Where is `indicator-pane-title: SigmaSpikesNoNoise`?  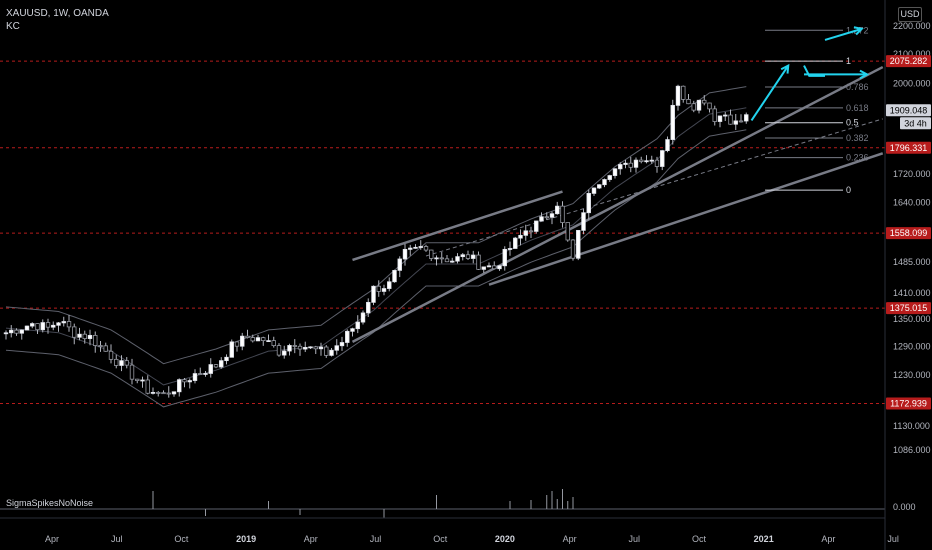 indicator-pane-title: SigmaSpikesNoNoise is located at coordinates (50, 503).